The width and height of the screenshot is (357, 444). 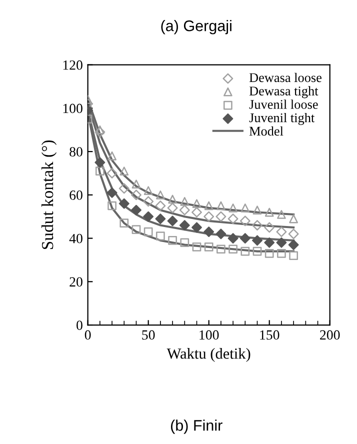 What do you see at coordinates (148, 335) in the screenshot?
I see `x-tick-label: 50` at bounding box center [148, 335].